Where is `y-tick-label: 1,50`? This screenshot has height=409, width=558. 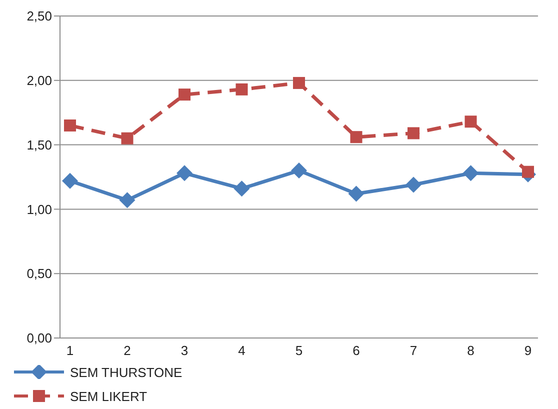 y-tick-label: 1,50 is located at coordinates (39, 144).